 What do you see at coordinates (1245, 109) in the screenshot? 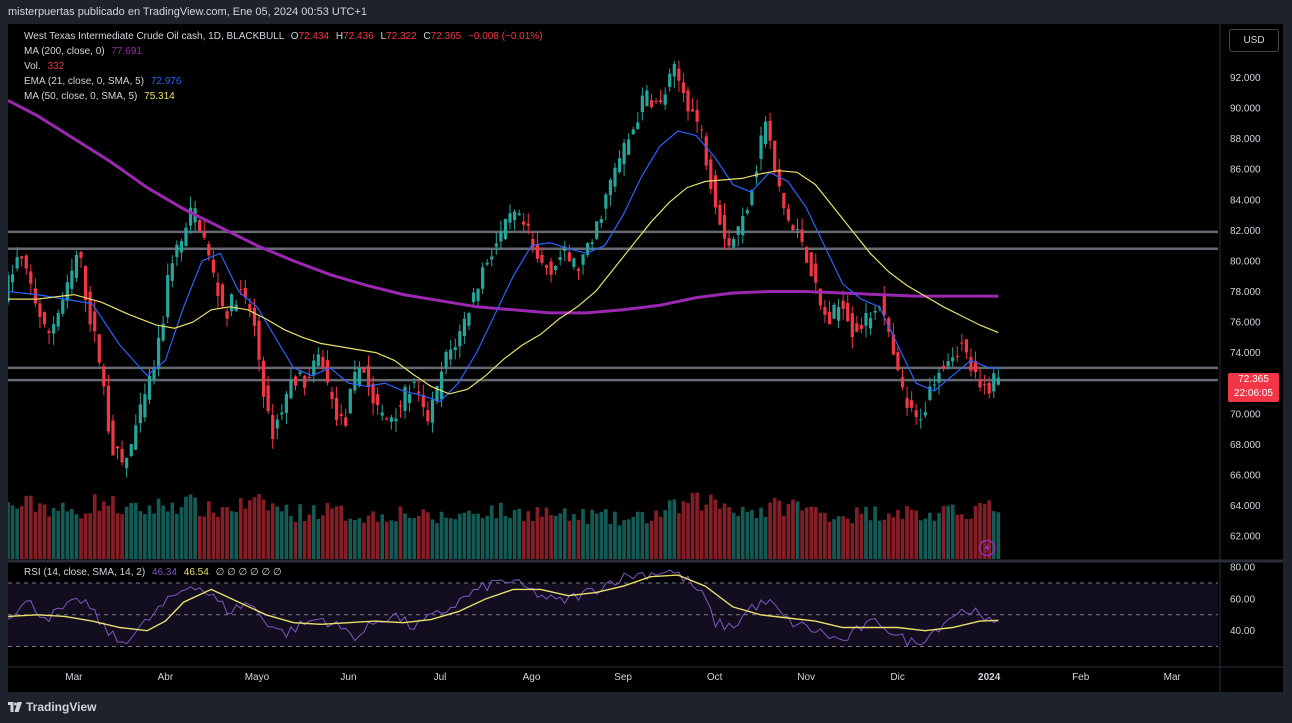
I see `price-tick-label: 90.000` at bounding box center [1245, 109].